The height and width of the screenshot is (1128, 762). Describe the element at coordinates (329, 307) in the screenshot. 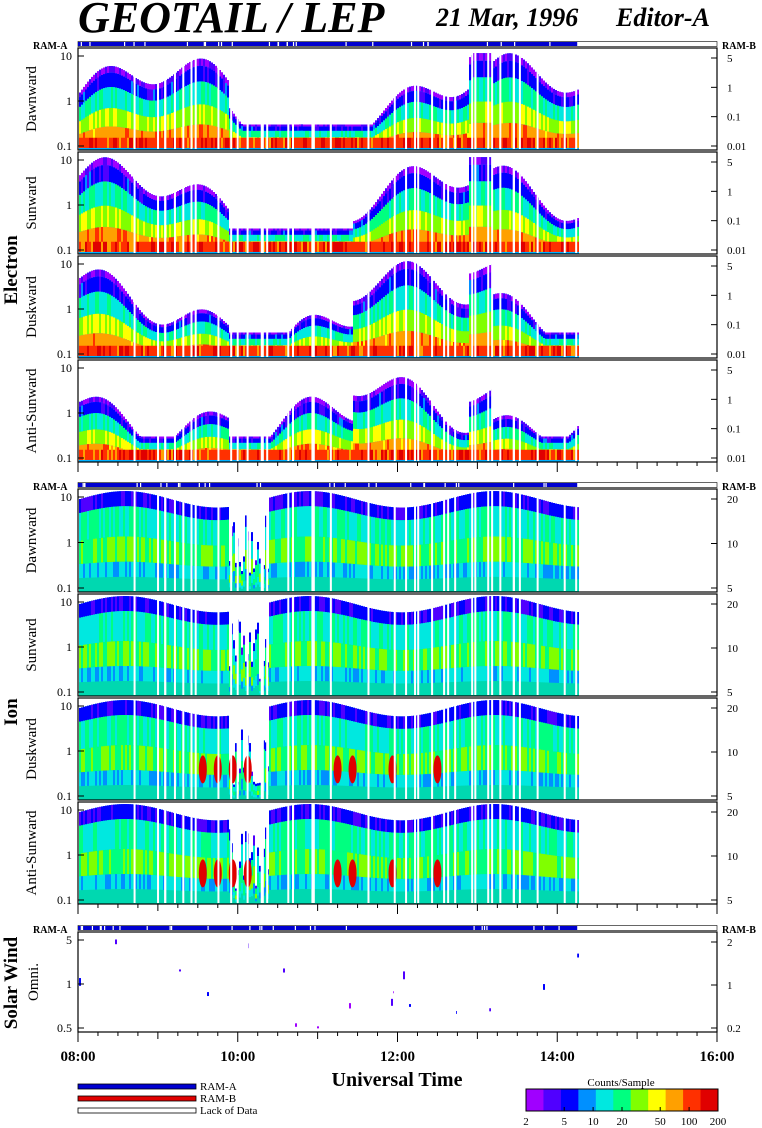

I see `heatmap` at that location.